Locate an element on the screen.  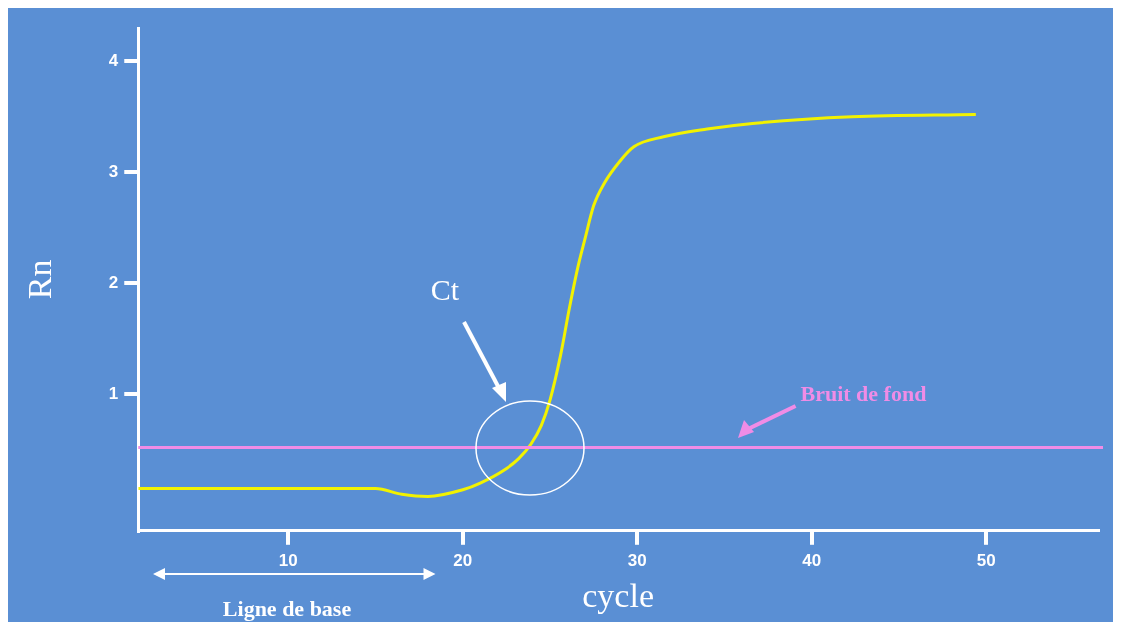
x-axis-title: cycle is located at coordinates (618, 595).